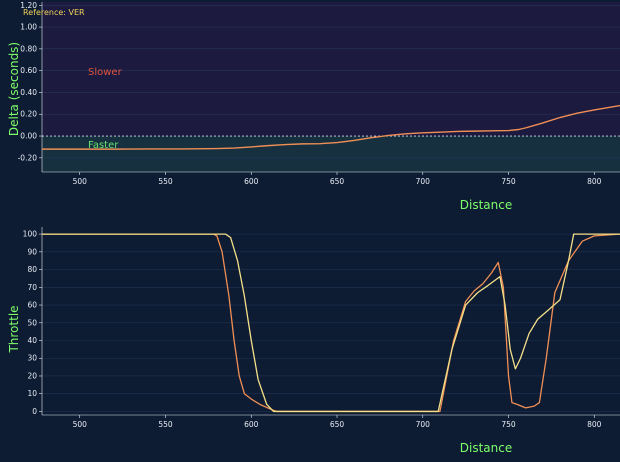 Image resolution: width=620 pixels, height=462 pixels. What do you see at coordinates (32, 287) in the screenshot?
I see `throttle-y-tick-label: 70` at bounding box center [32, 287].